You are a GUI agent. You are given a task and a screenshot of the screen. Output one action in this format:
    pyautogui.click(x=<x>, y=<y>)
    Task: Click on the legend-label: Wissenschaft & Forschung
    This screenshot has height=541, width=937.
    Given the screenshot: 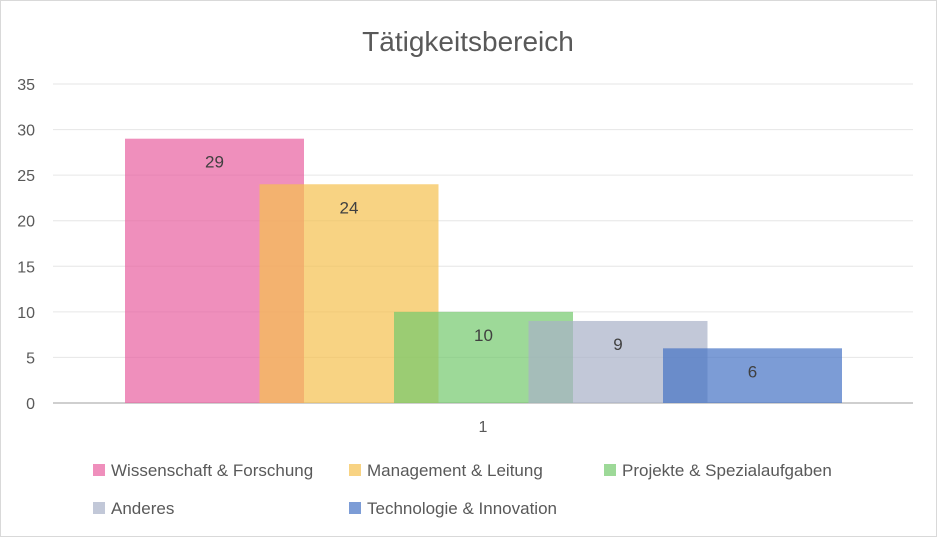 What is the action you would take?
    pyautogui.click(x=212, y=470)
    